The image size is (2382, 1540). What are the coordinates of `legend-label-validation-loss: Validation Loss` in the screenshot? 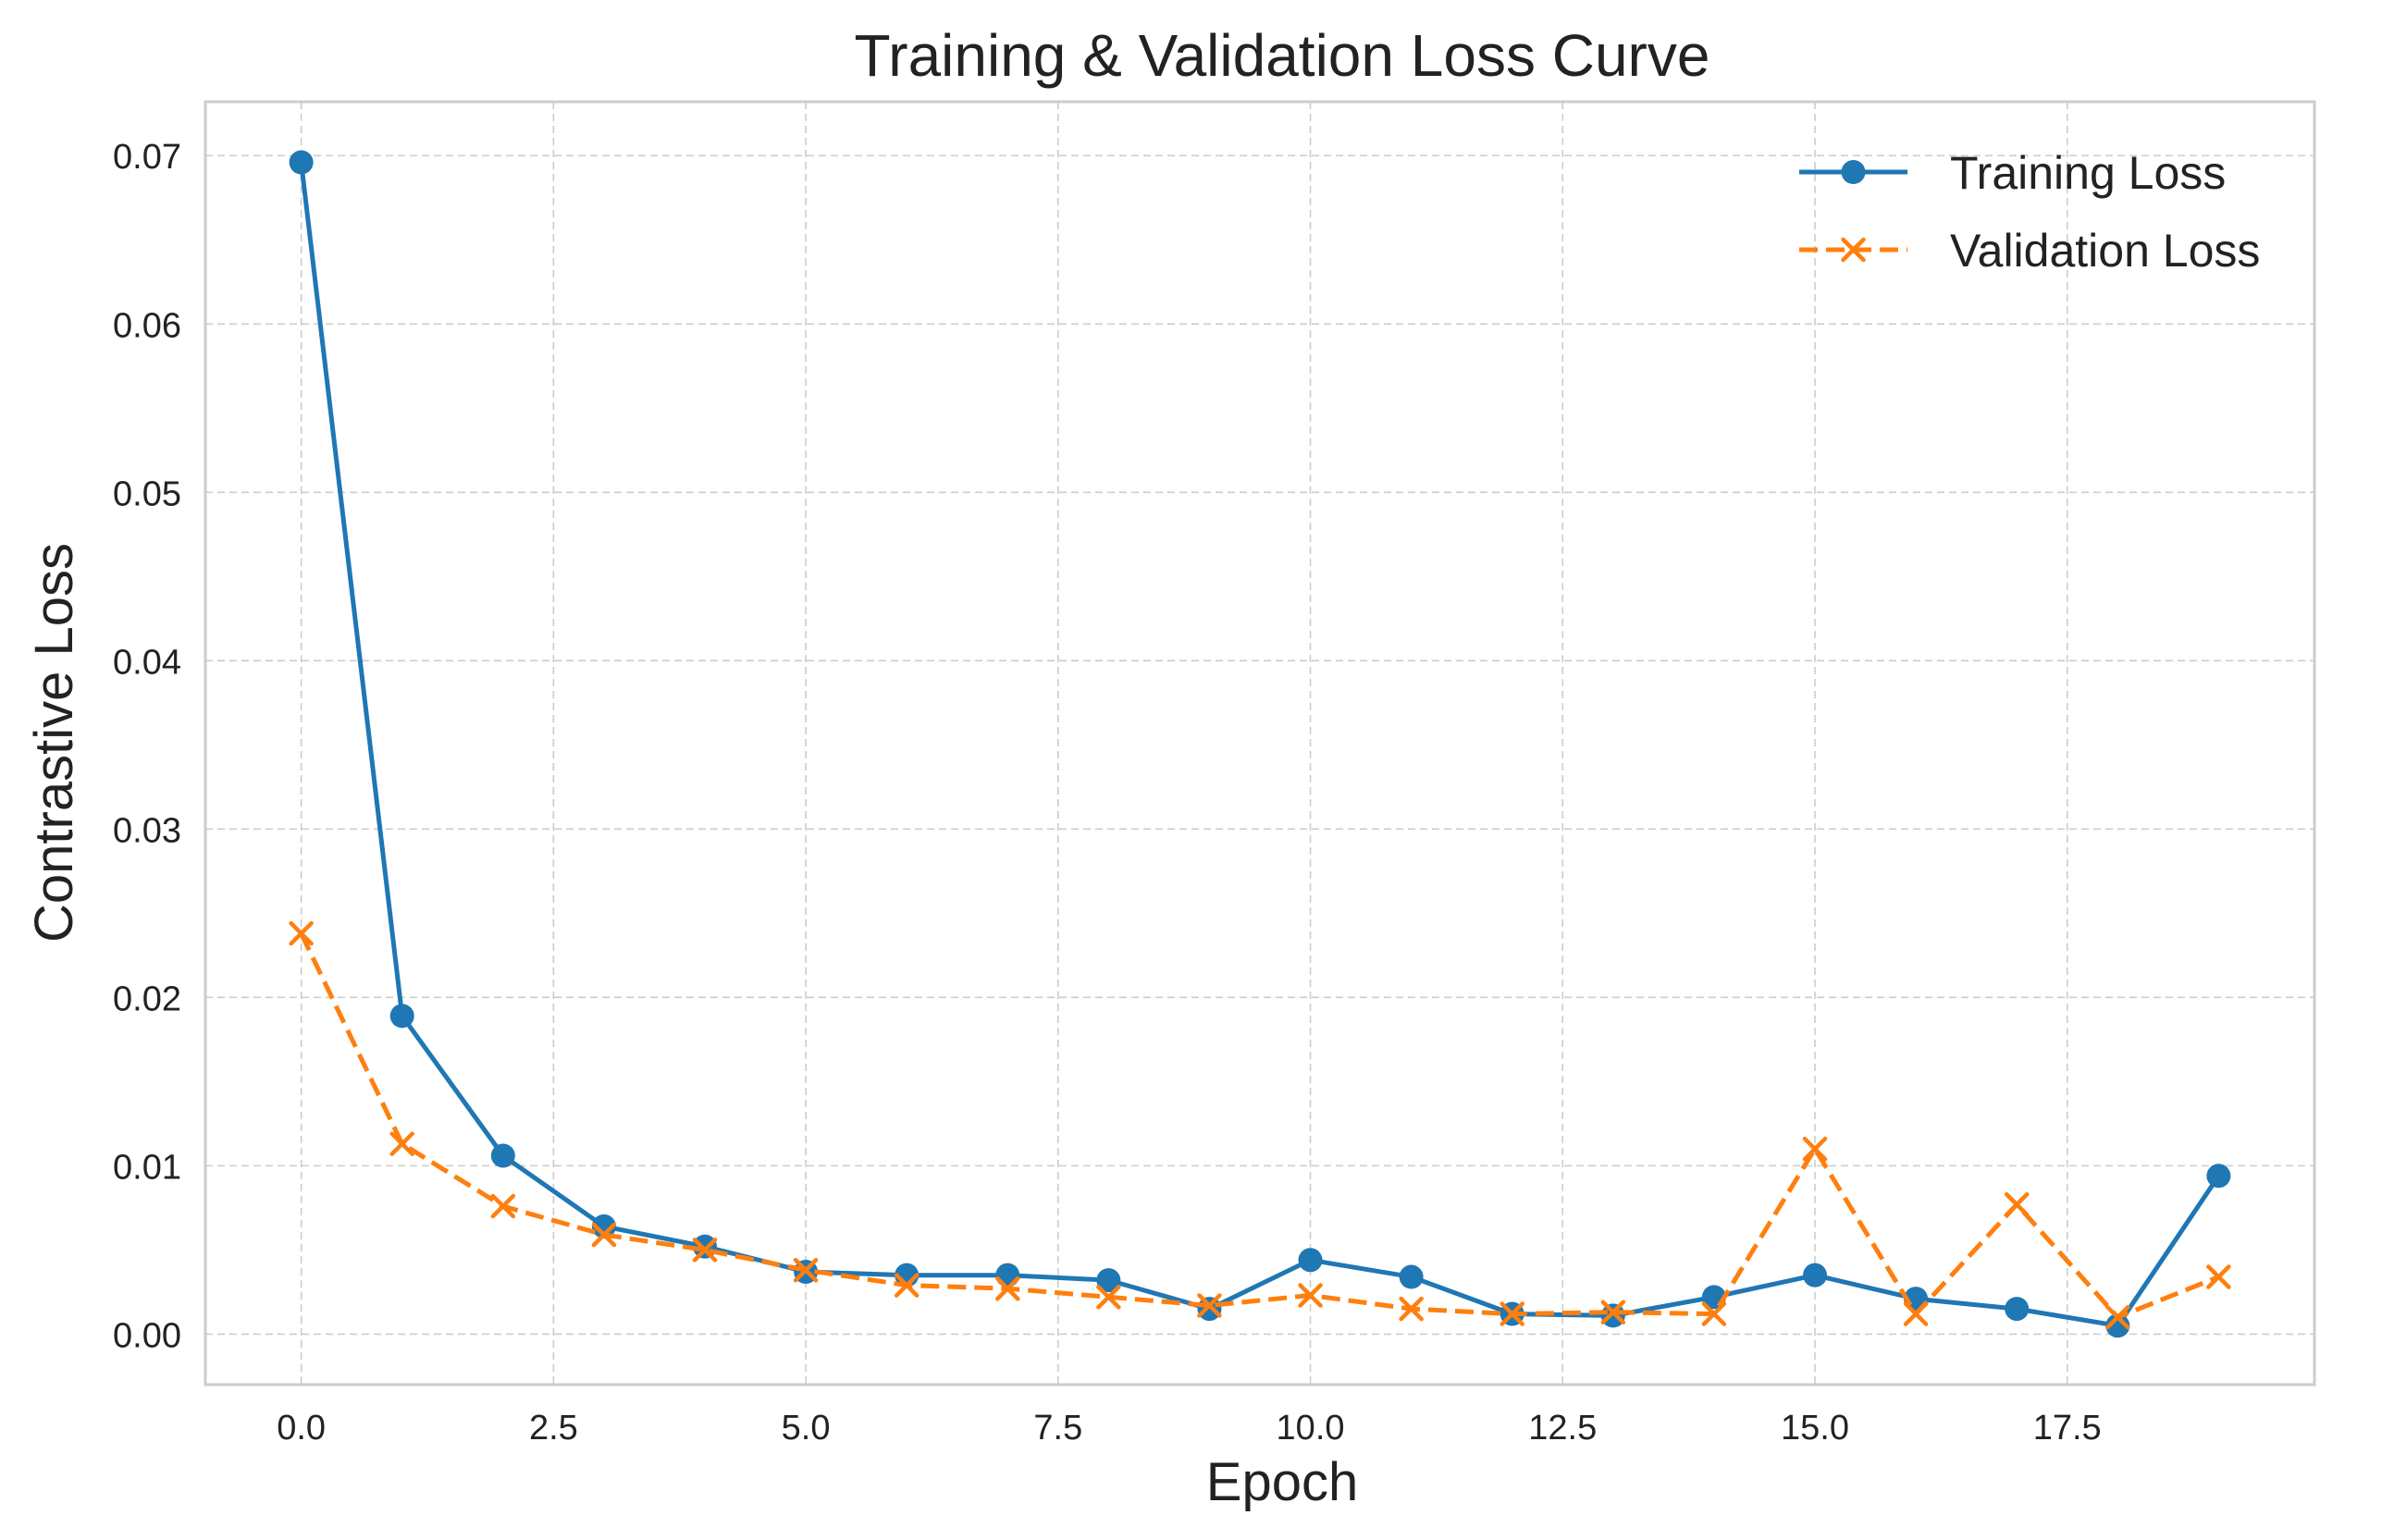 It's located at (2105, 251).